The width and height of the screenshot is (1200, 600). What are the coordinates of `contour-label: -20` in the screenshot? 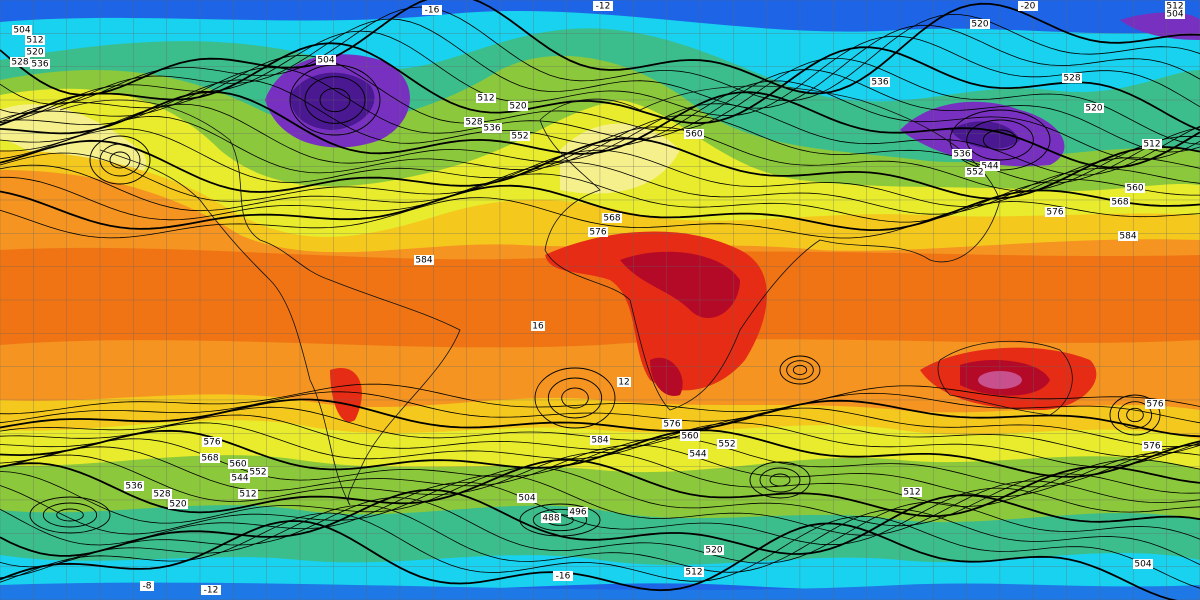 It's located at (1028, 6).